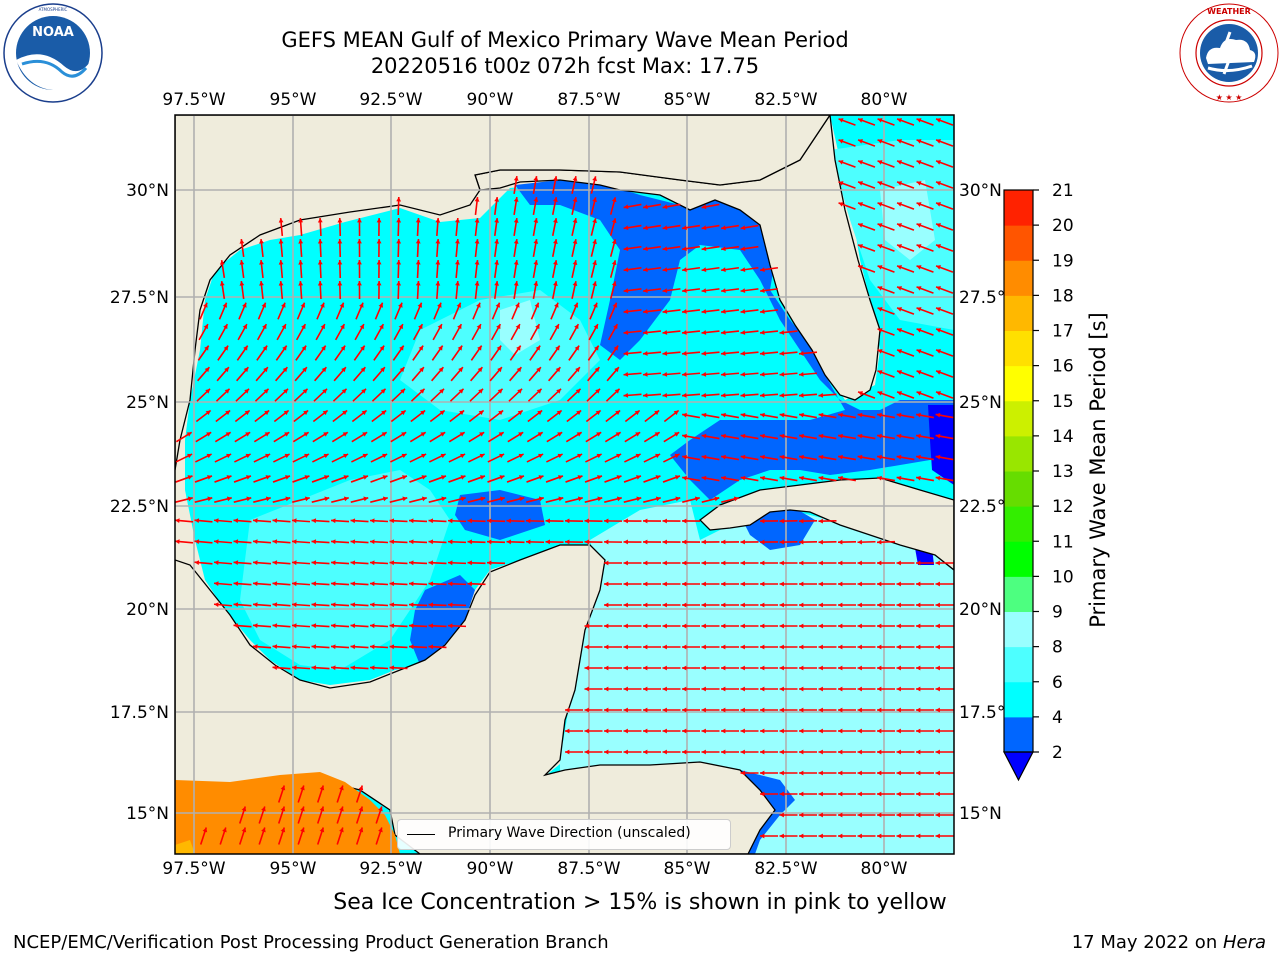 This screenshot has width=1280, height=960. Describe the element at coordinates (1098, 470) in the screenshot. I see `colorbar-label: Primary Wave Mean Period [s]` at that location.